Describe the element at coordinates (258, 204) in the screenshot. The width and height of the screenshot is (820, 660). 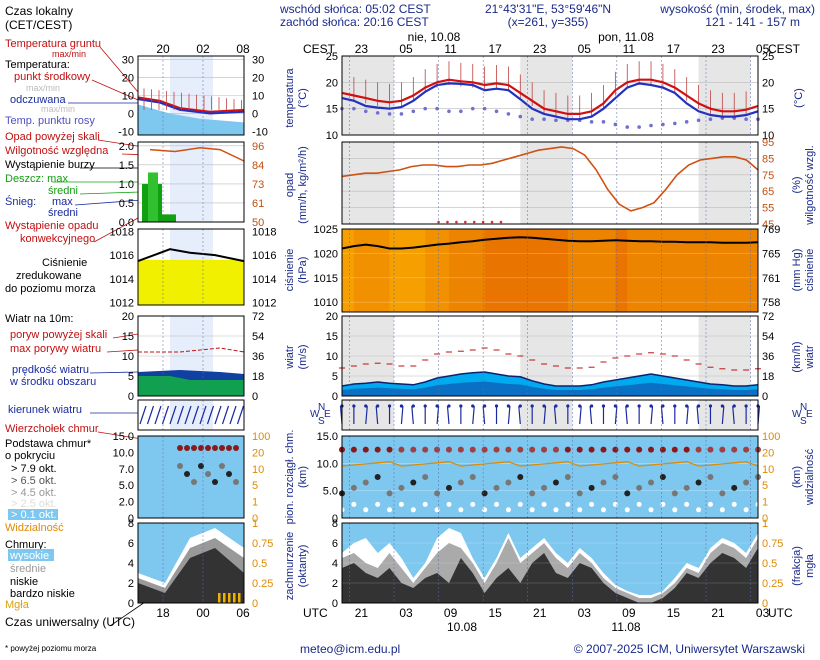
I see `s-hum-tick: 61` at that location.